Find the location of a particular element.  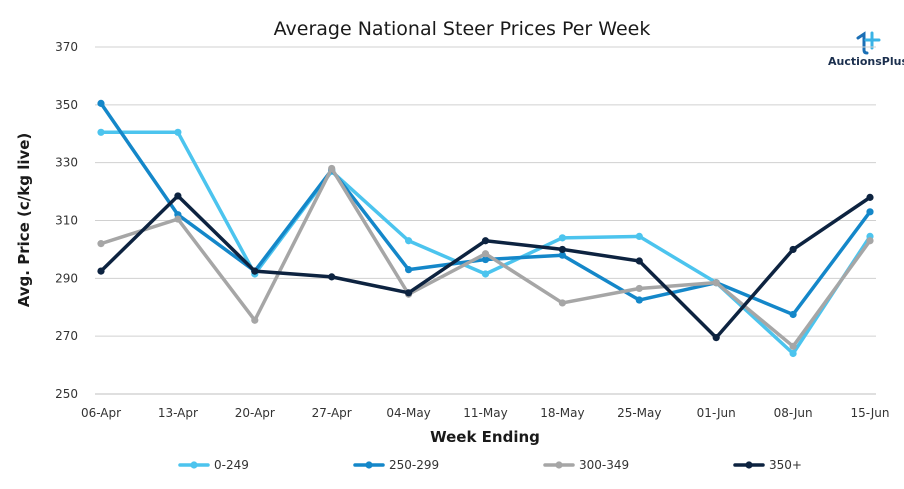

legend-label: 350+ is located at coordinates (785, 465).